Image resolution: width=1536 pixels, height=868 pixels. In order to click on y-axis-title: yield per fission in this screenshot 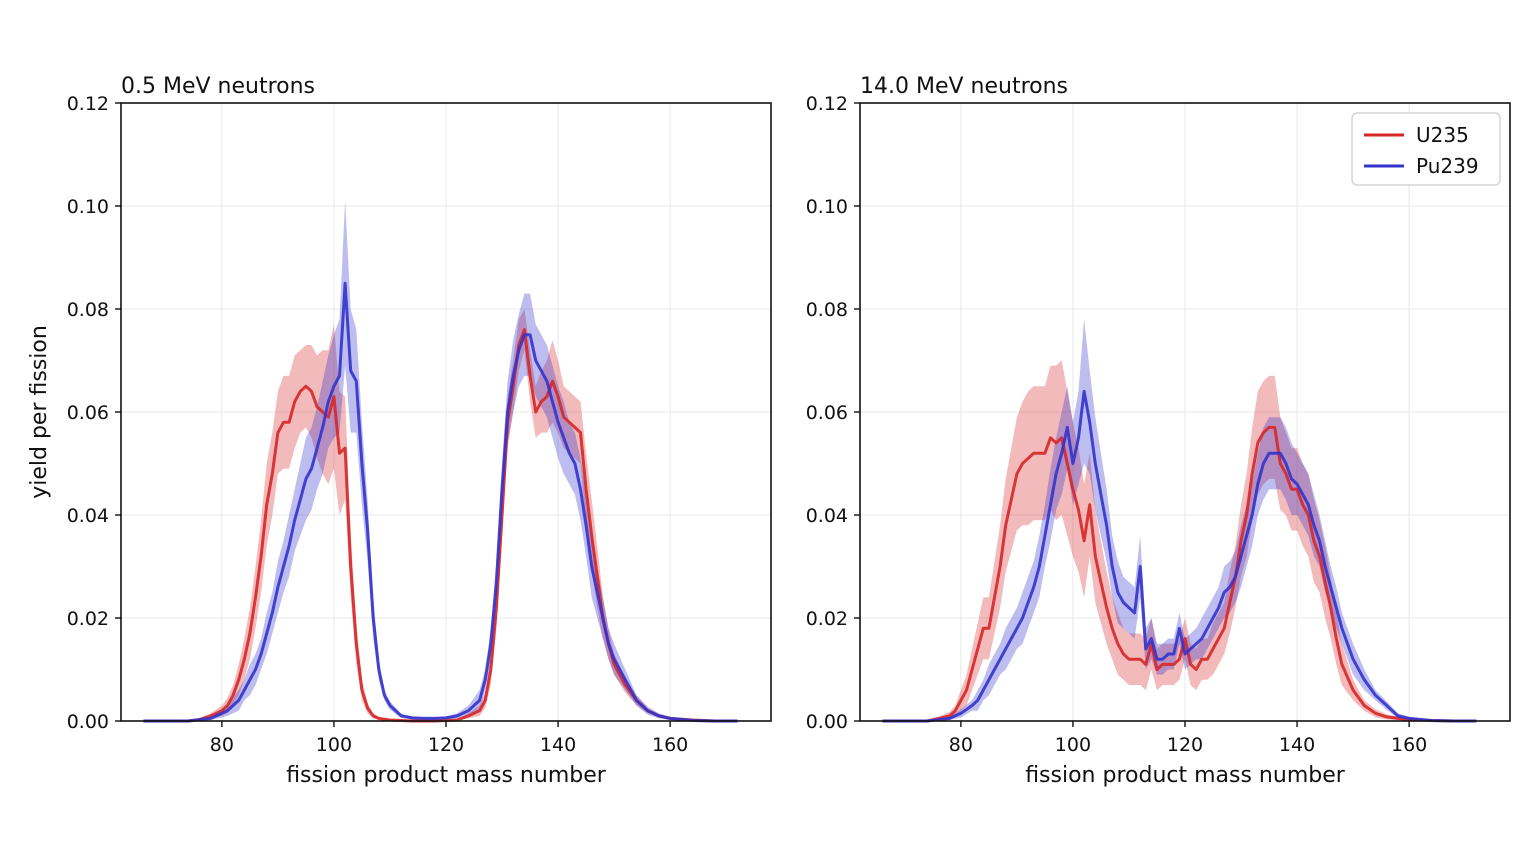, I will do `click(39, 412)`.